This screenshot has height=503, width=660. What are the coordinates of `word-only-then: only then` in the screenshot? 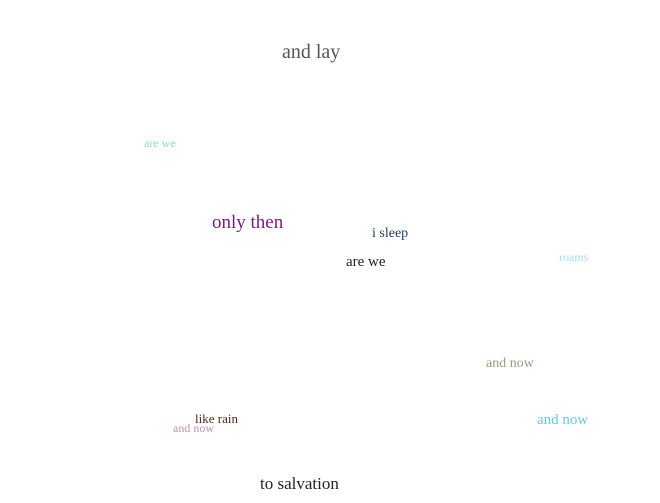 It's located at (248, 222).